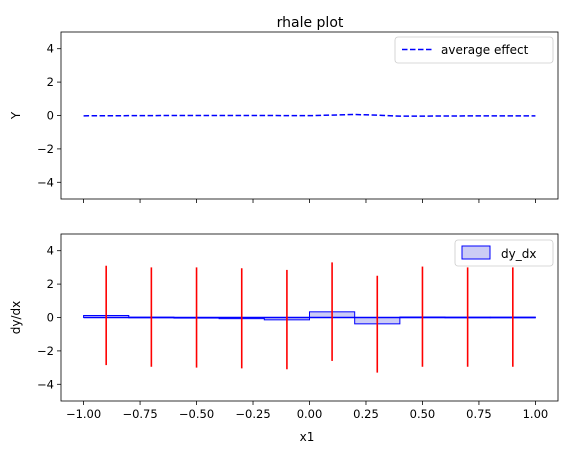 This screenshot has height=455, width=565. Describe the element at coordinates (83, 414) in the screenshot. I see `x-tick-label: −1.00` at that location.